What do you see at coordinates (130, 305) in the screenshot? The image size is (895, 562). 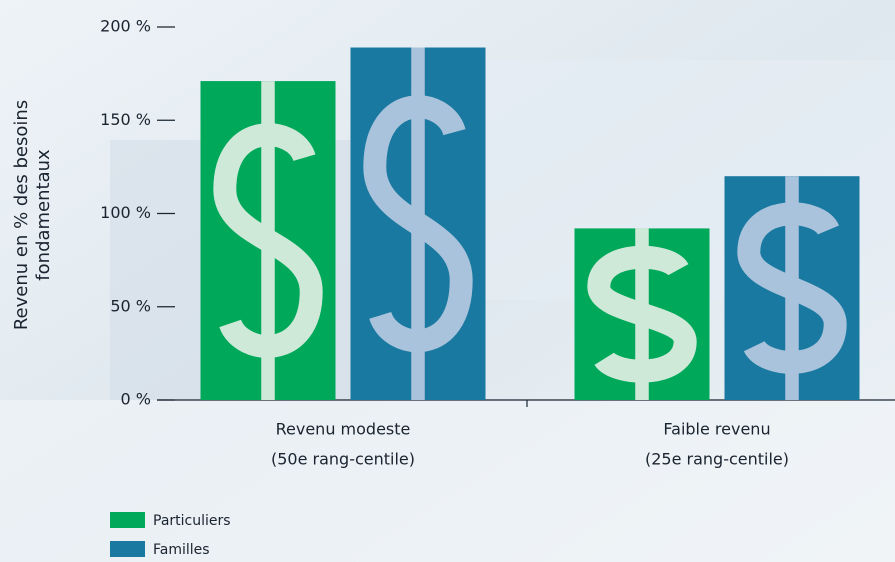 I see `y-tick-label: 50 %` at bounding box center [130, 305].